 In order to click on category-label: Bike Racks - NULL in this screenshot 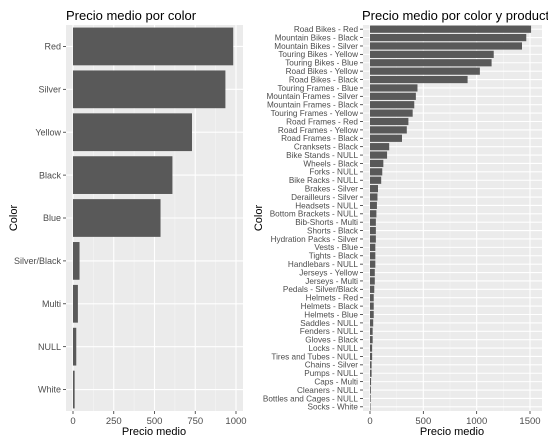, I will do `click(324, 180)`.